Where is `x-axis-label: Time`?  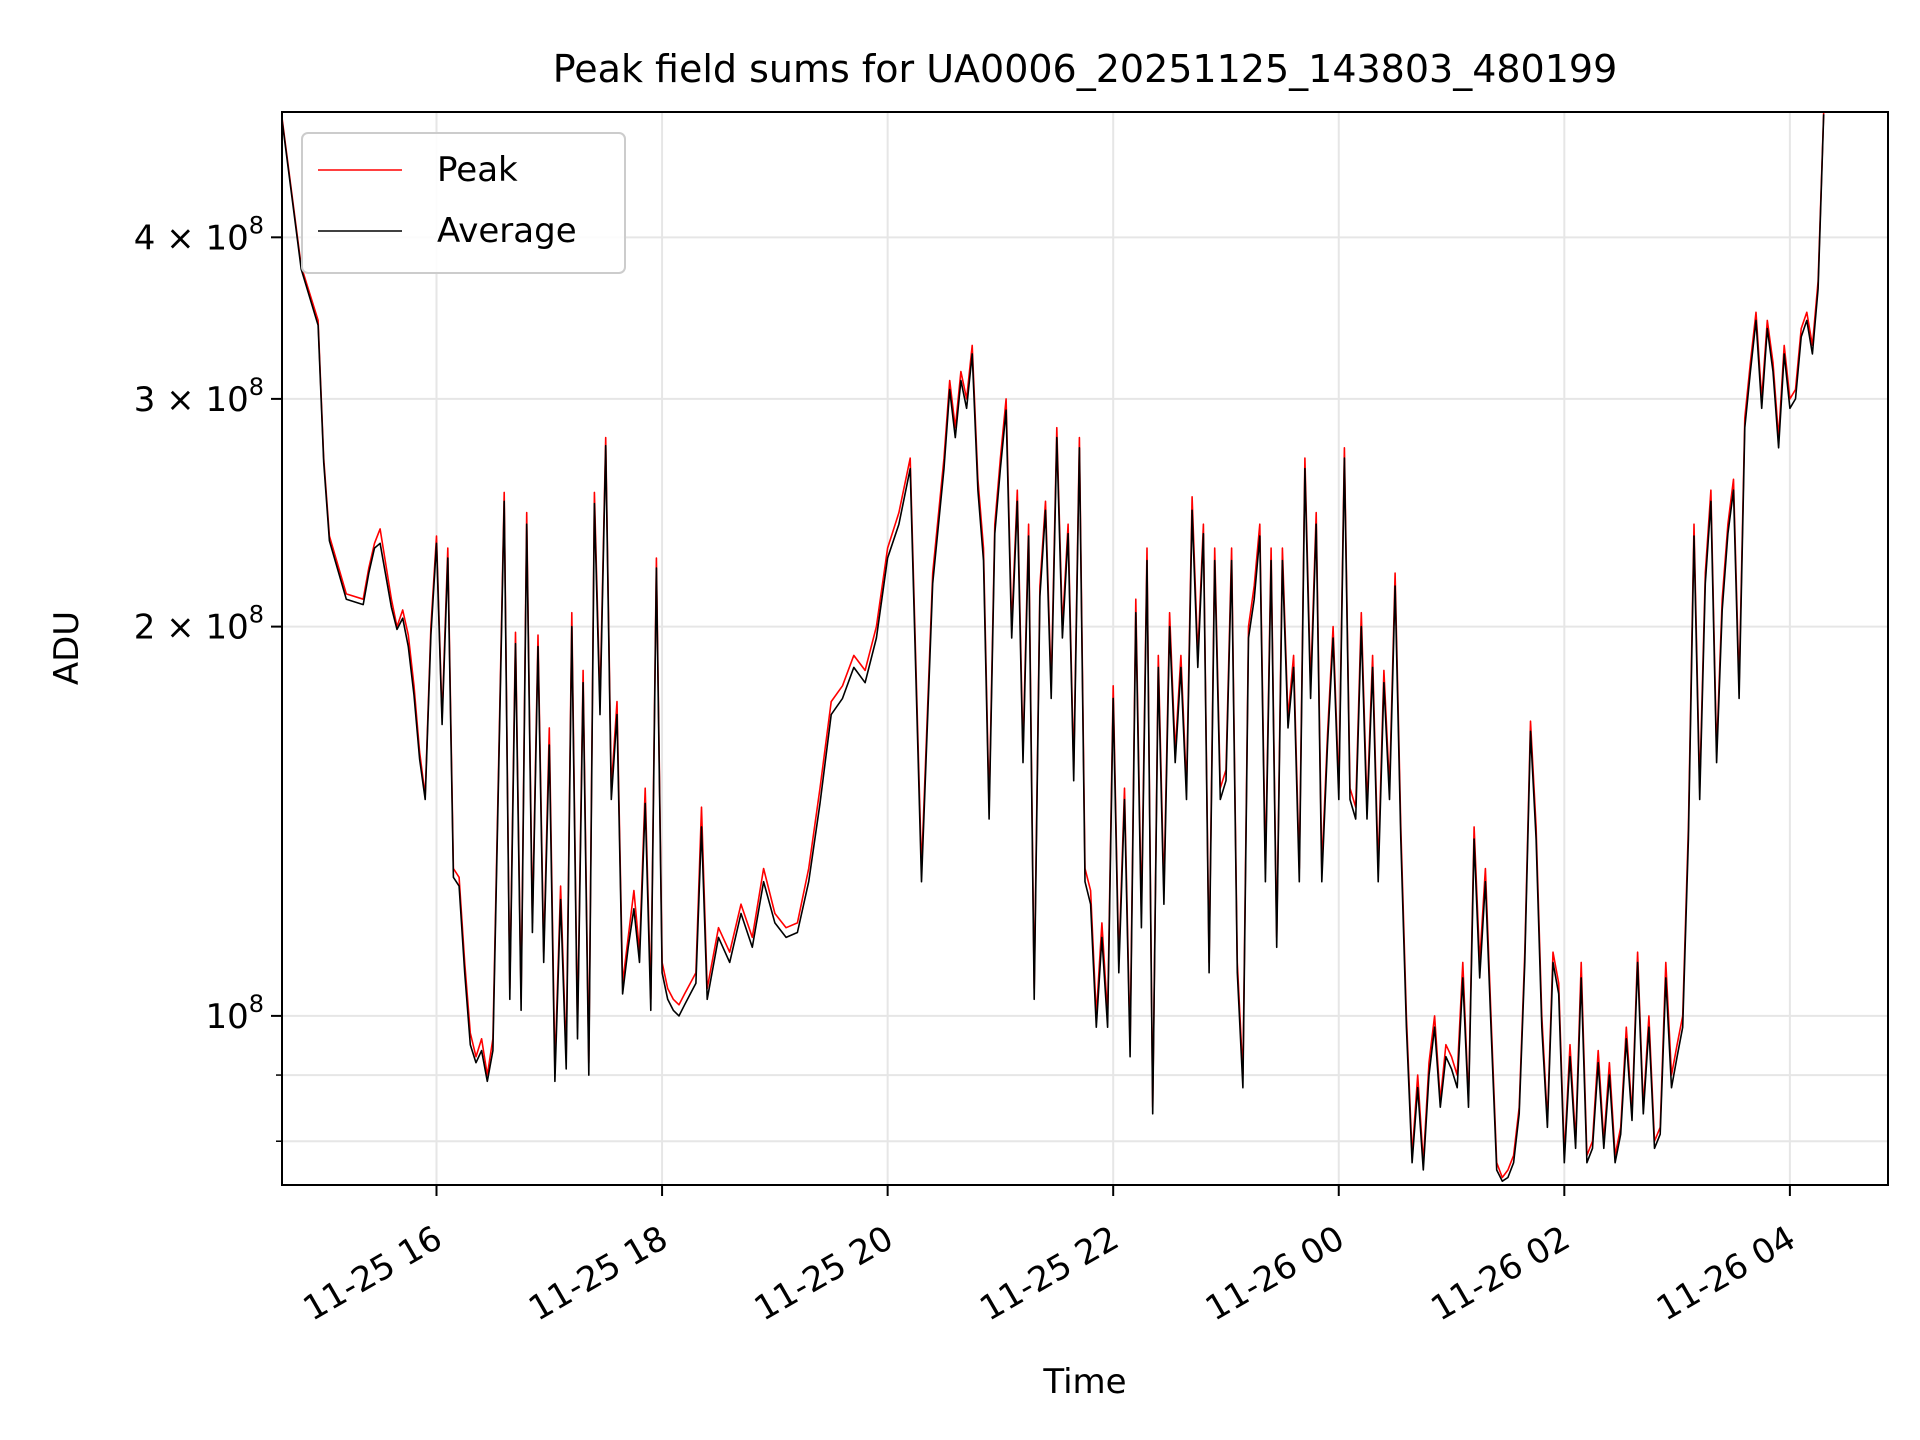
x-axis-label: Time is located at coordinates (1084, 1382).